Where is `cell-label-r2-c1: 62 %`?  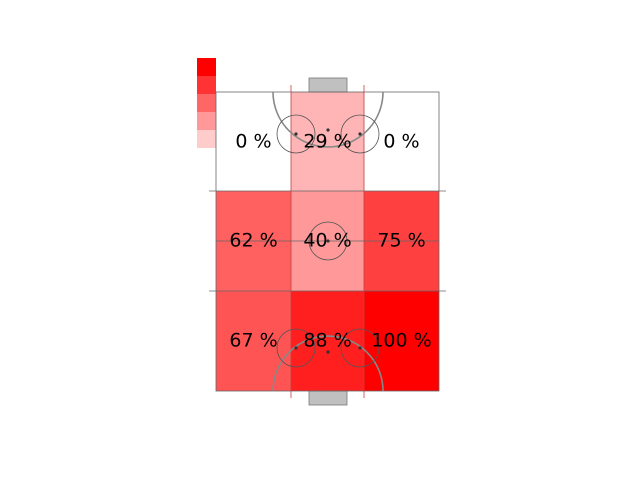
cell-label-r2-c1: 62 % is located at coordinates (253, 241).